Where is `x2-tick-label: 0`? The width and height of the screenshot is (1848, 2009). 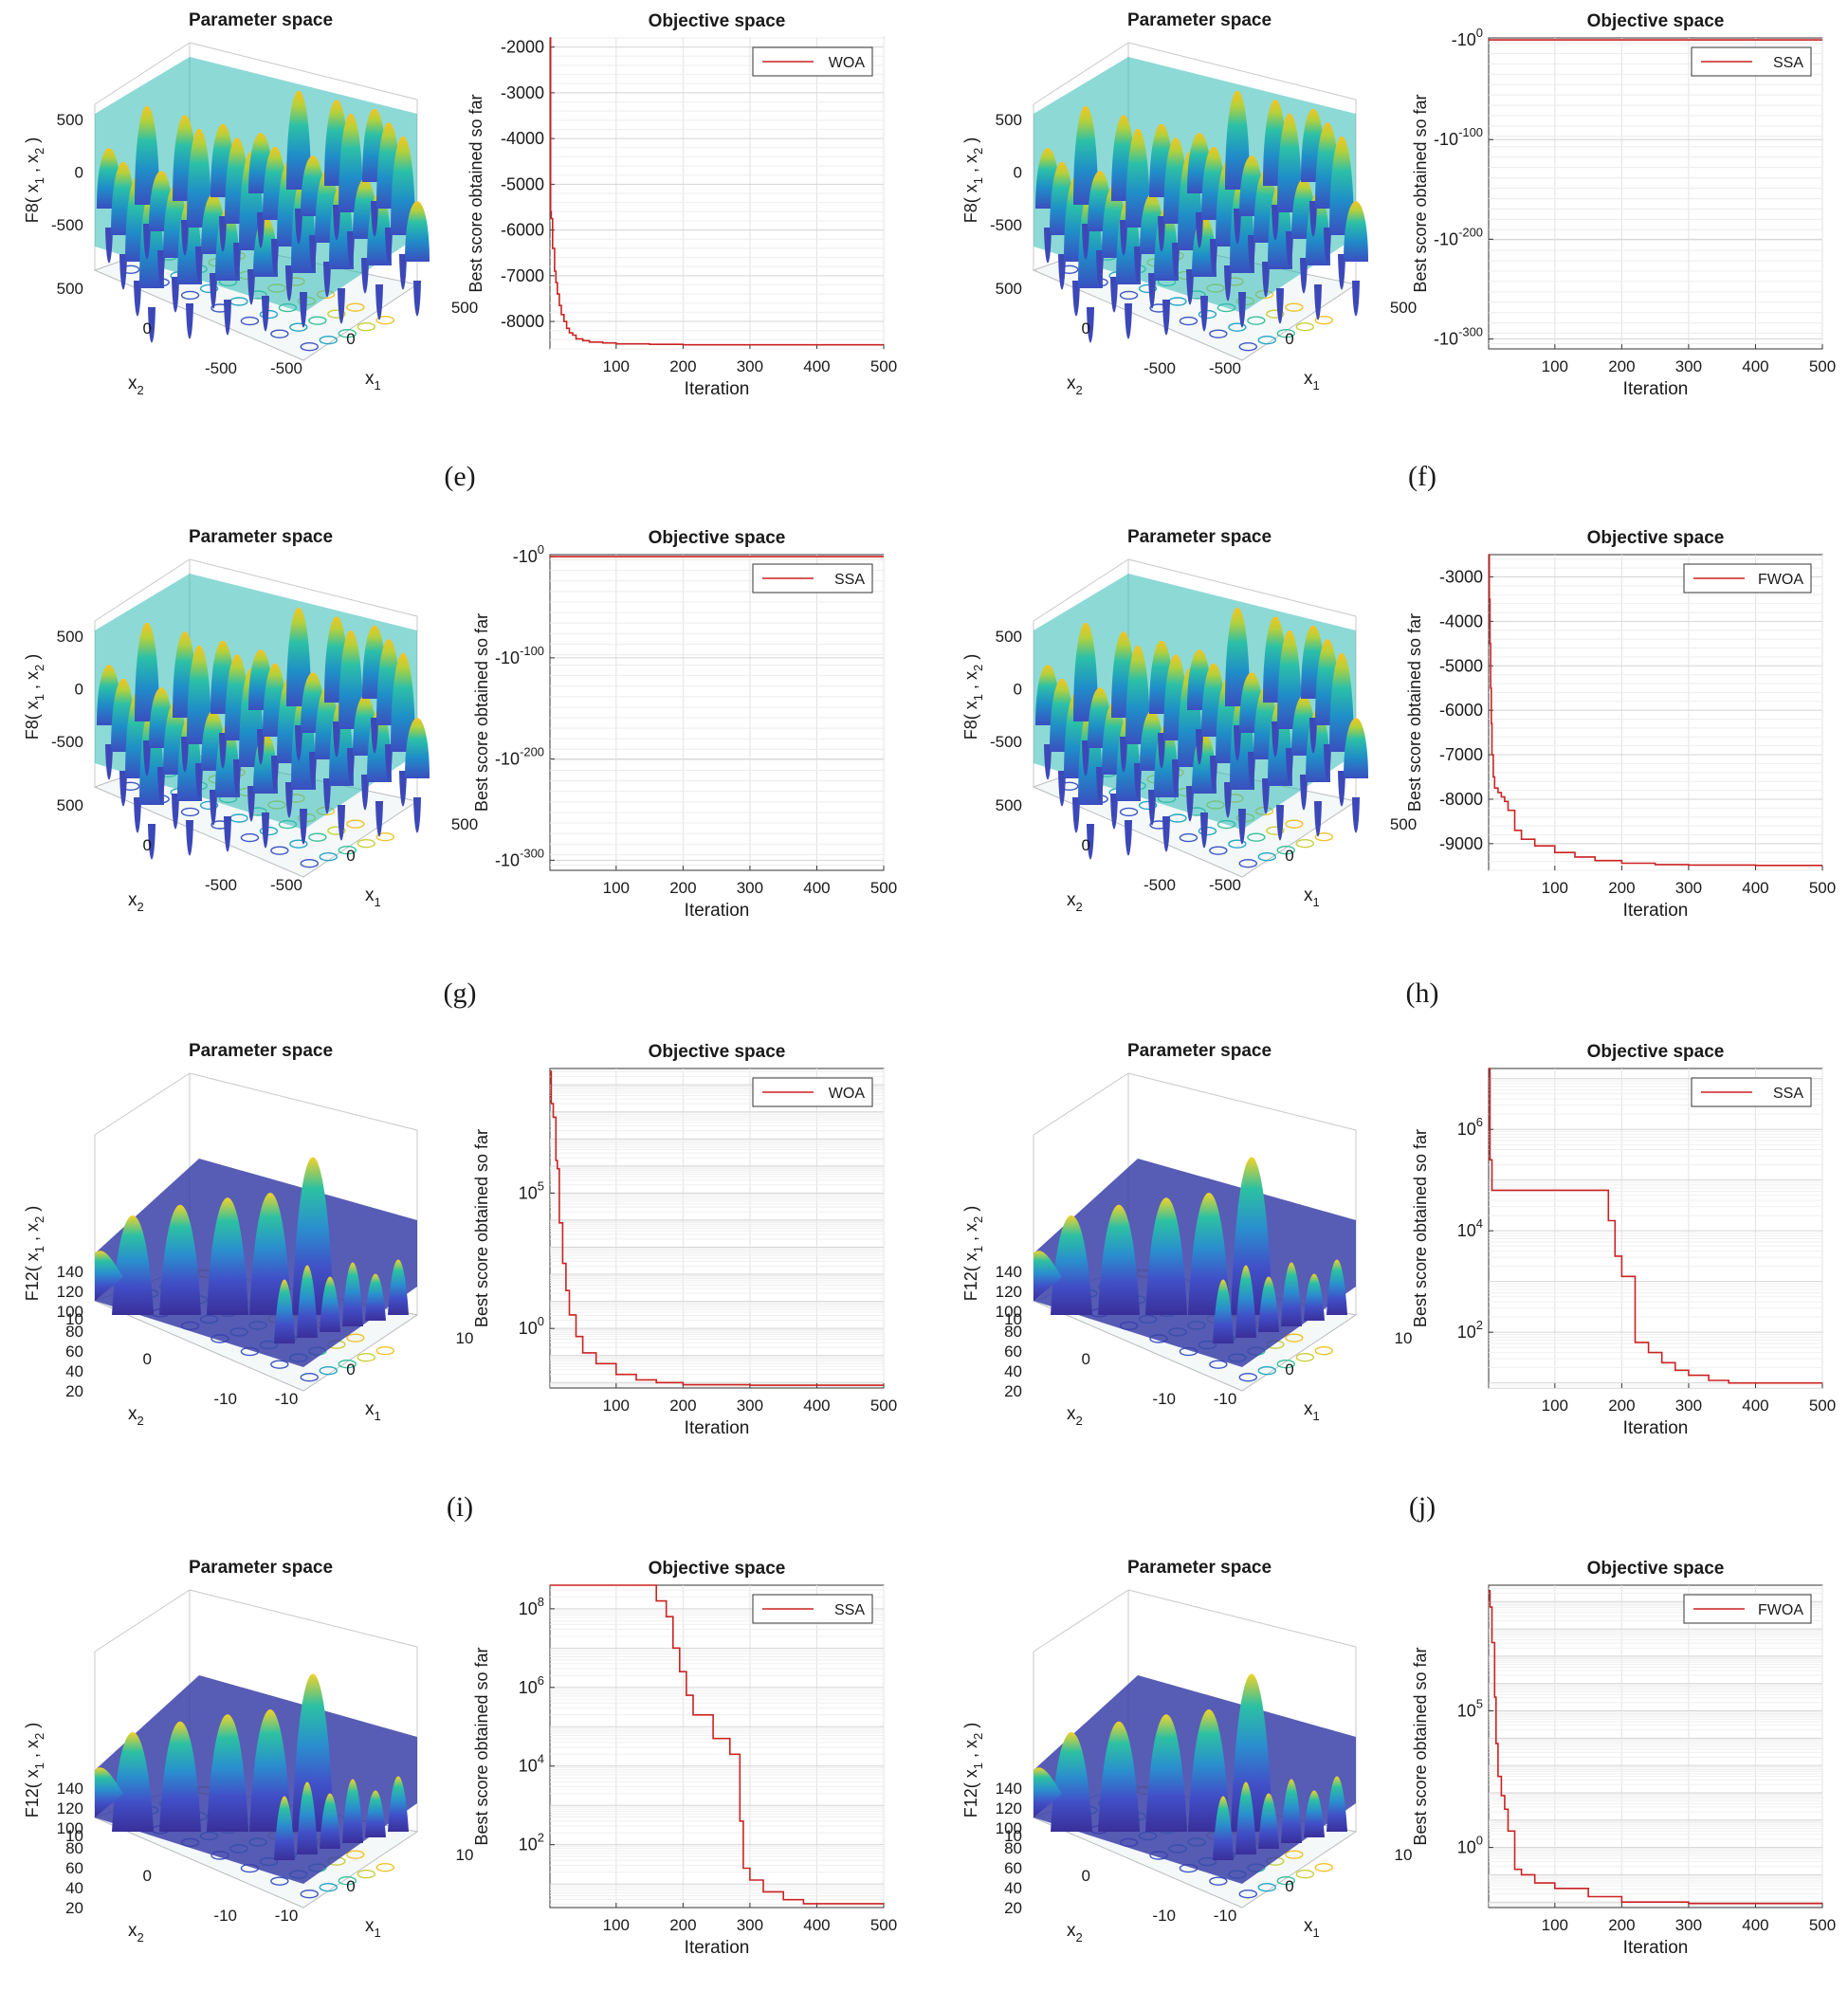
x2-tick-label: 0 is located at coordinates (1086, 329).